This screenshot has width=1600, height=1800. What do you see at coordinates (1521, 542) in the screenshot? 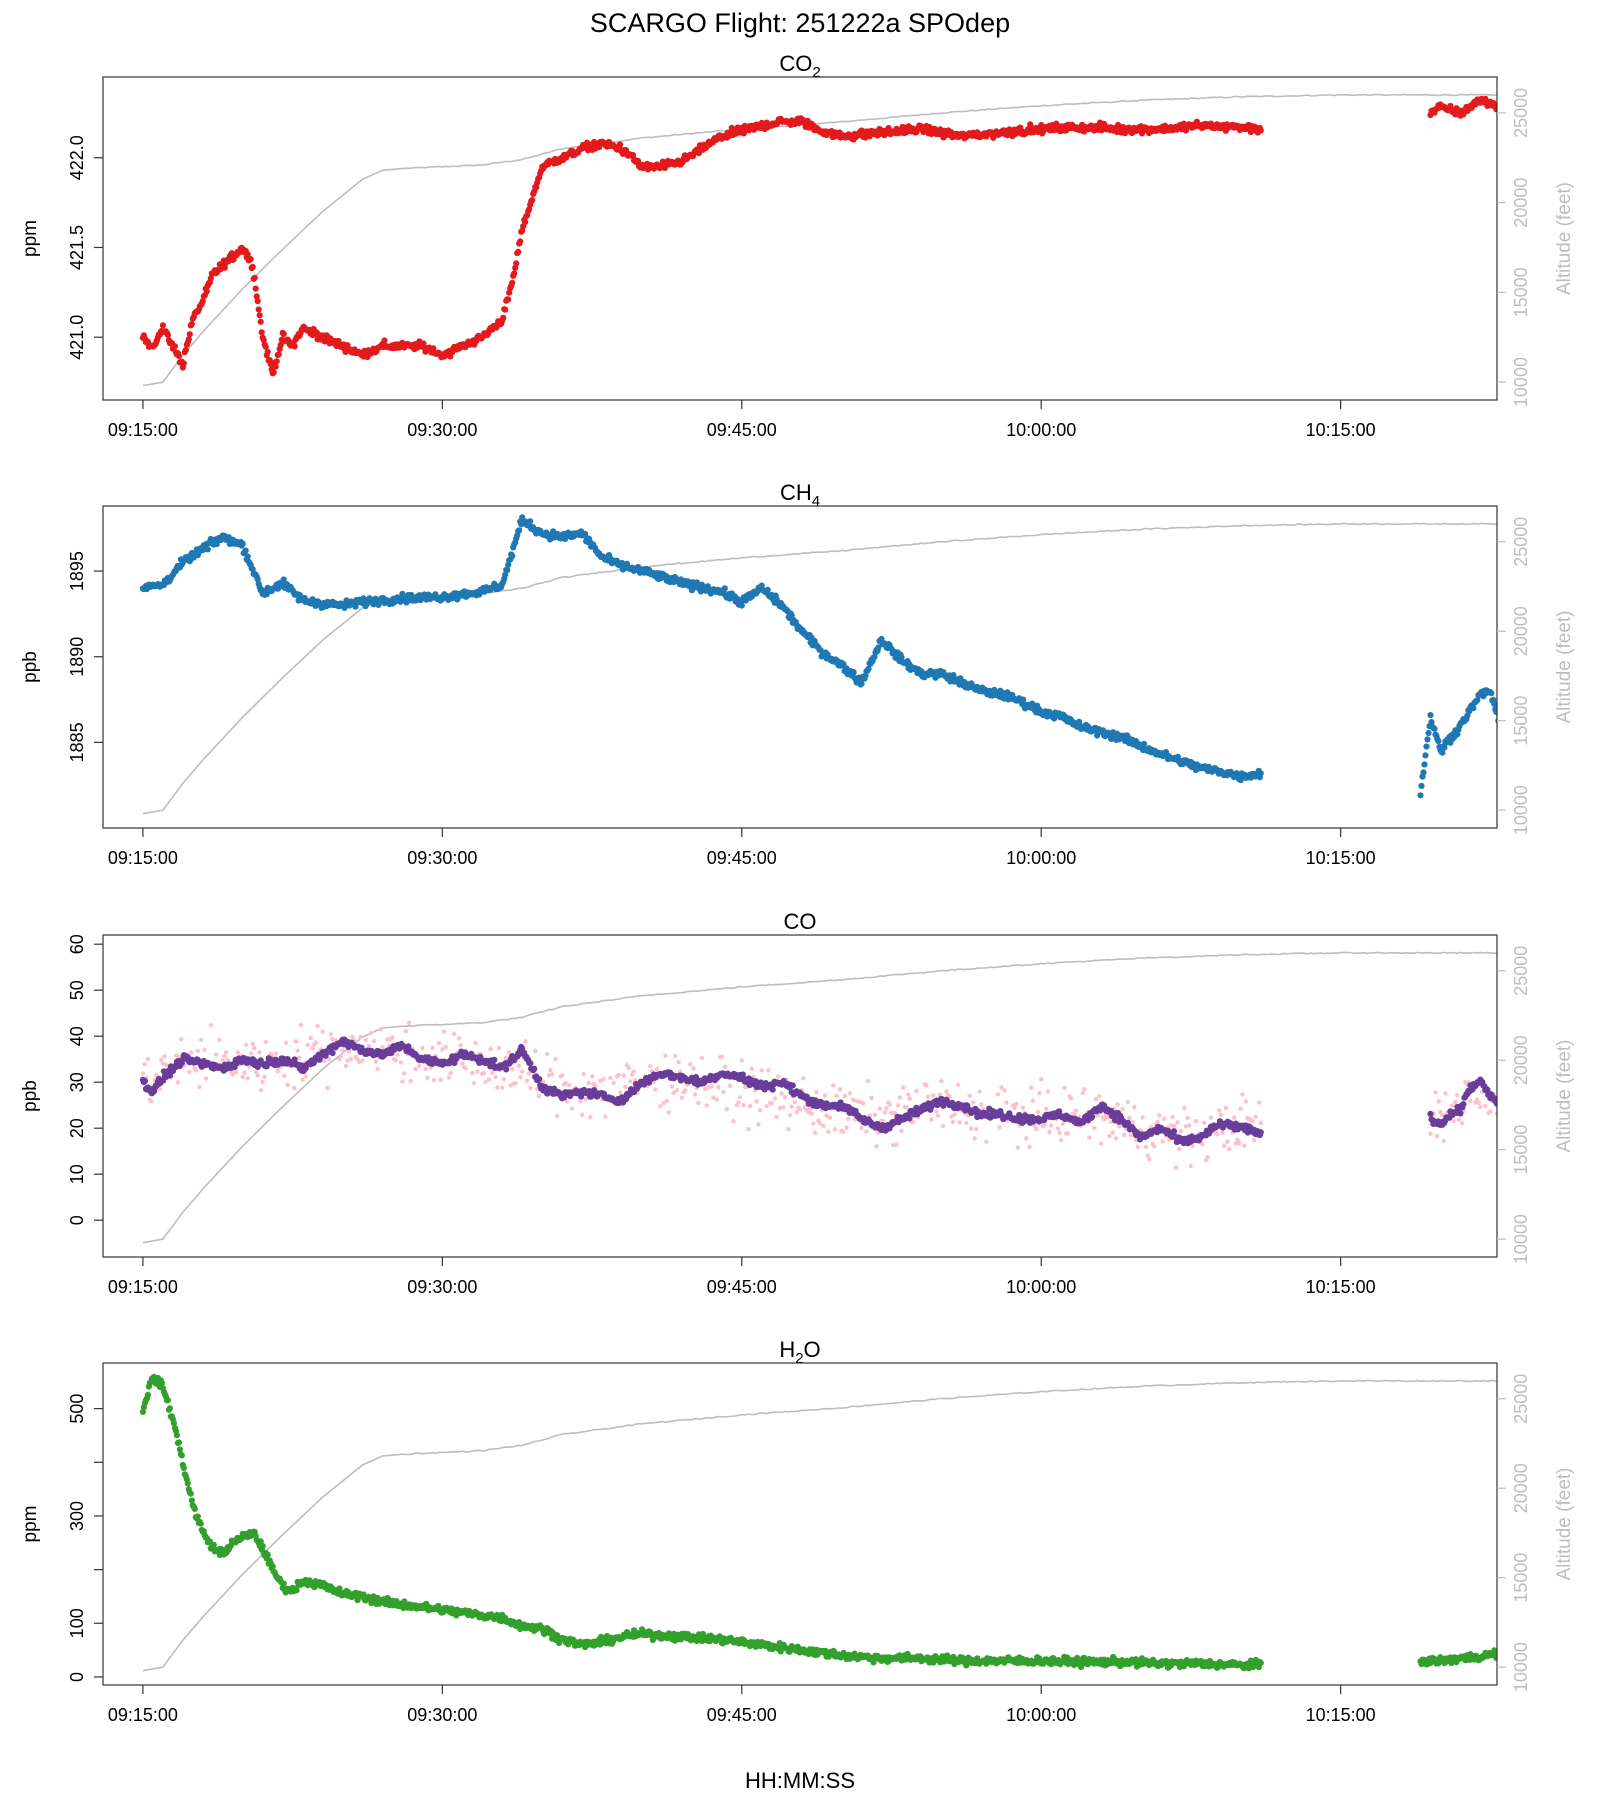
I see `altitude-tick-label: 25000` at bounding box center [1521, 542].